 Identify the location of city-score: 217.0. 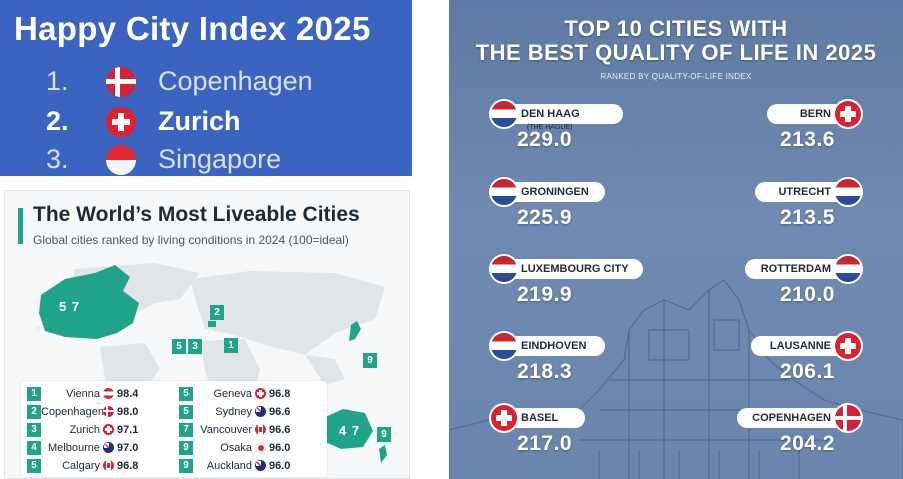
(545, 443).